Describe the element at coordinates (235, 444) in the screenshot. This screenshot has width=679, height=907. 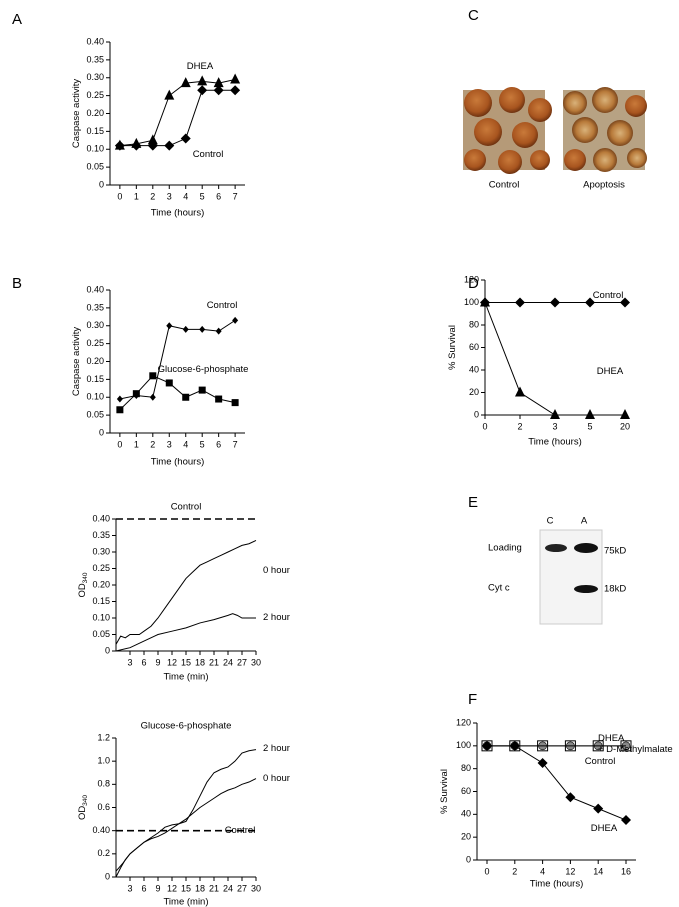
I see `x-tick-label: 7` at that location.